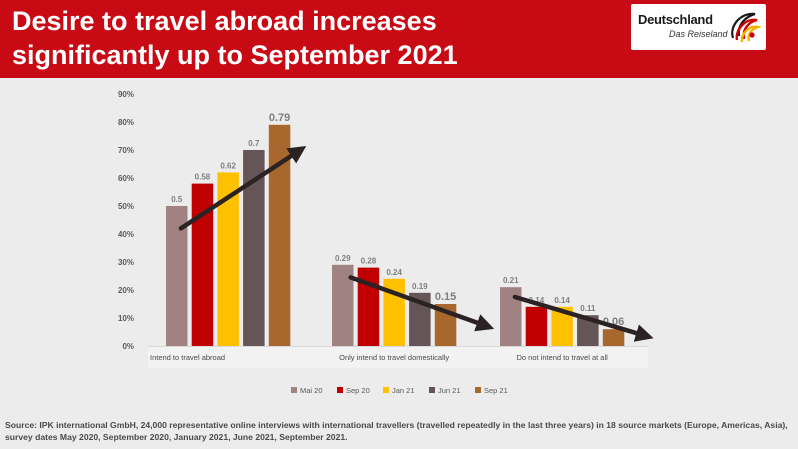  Describe the element at coordinates (177, 199) in the screenshot. I see `data-label: 0.5` at that location.